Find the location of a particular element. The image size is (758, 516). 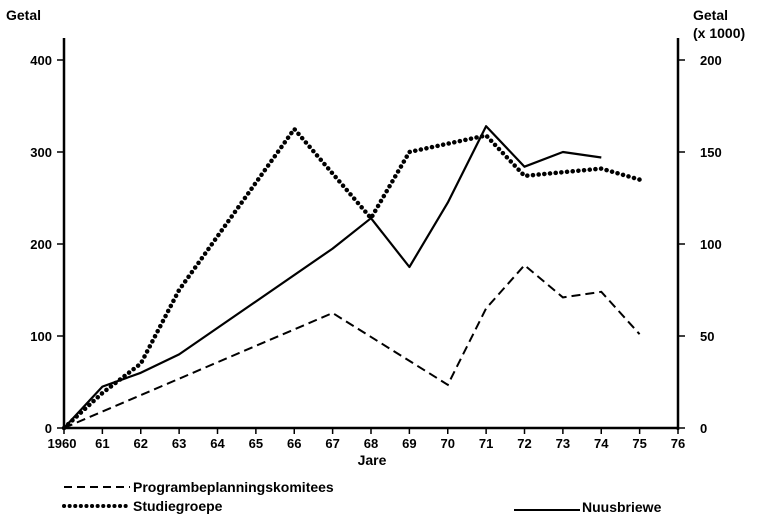

x-tick-label: 67 is located at coordinates (332, 443).